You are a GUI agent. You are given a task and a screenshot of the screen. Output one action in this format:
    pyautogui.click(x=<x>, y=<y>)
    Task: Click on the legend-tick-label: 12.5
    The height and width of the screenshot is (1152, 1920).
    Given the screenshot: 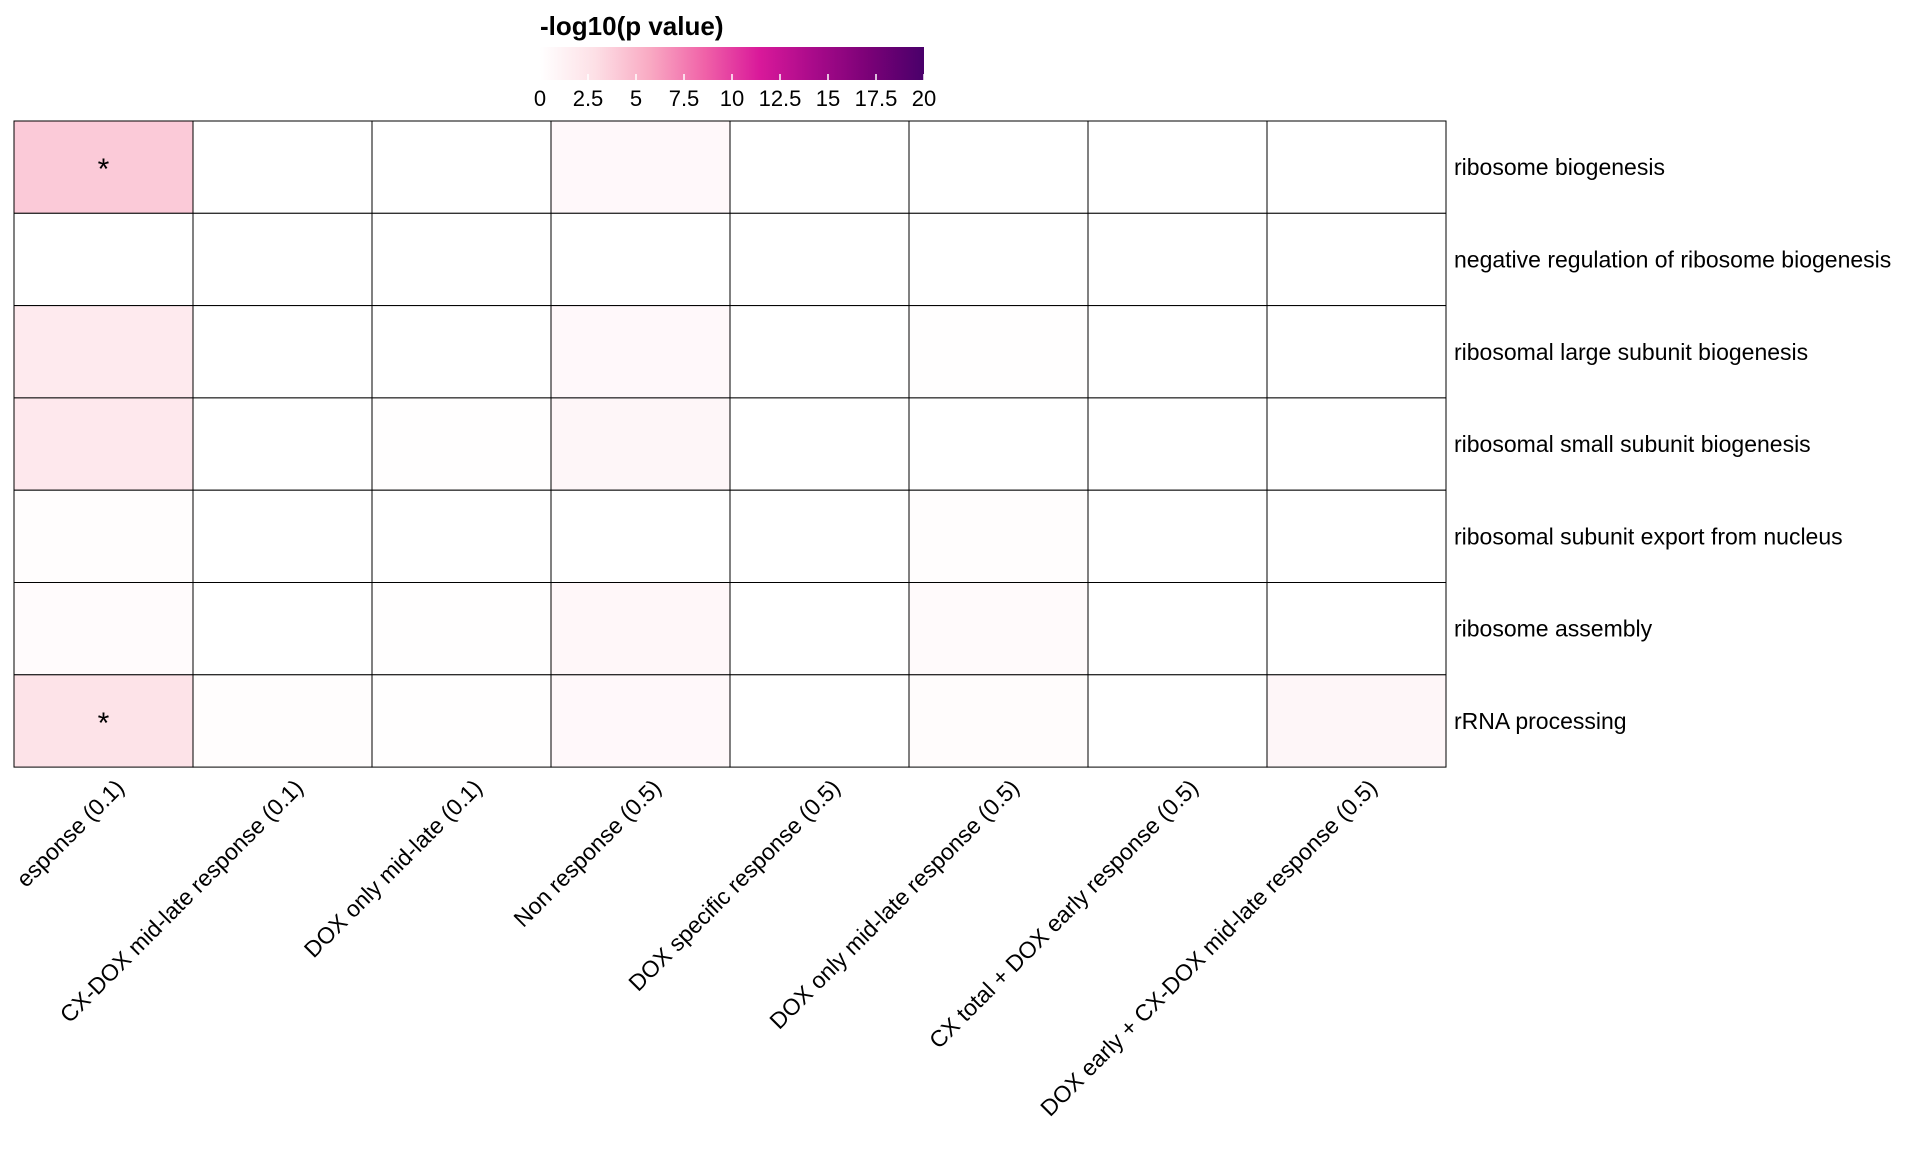 What is the action you would take?
    pyautogui.click(x=780, y=98)
    